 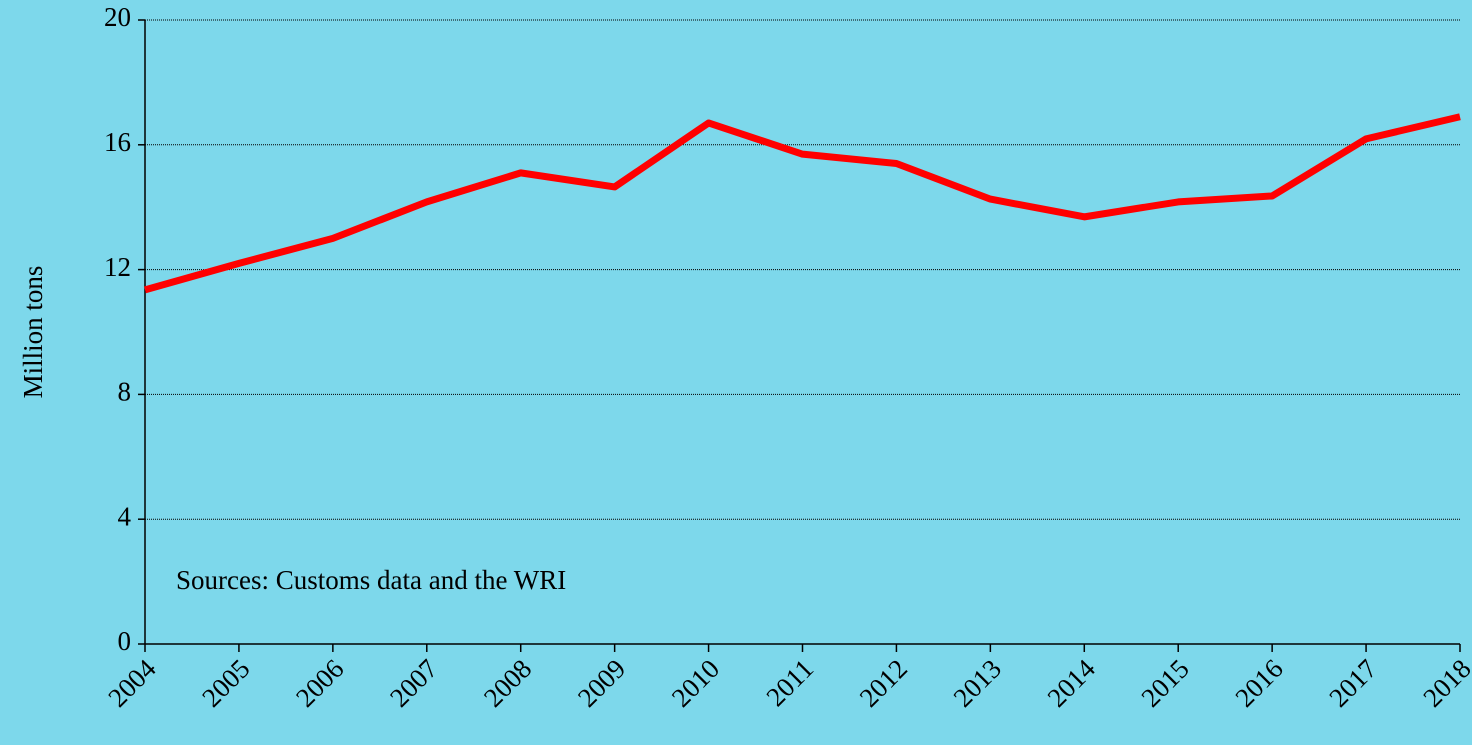 I want to click on y-tick-label: 20, so click(x=117, y=17).